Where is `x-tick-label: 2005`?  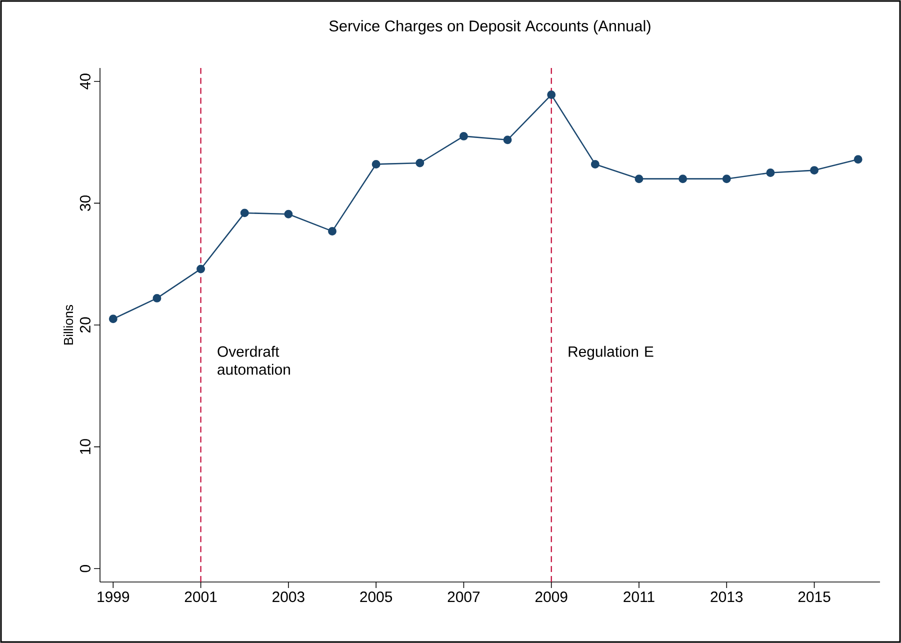
x-tick-label: 2005 is located at coordinates (376, 597).